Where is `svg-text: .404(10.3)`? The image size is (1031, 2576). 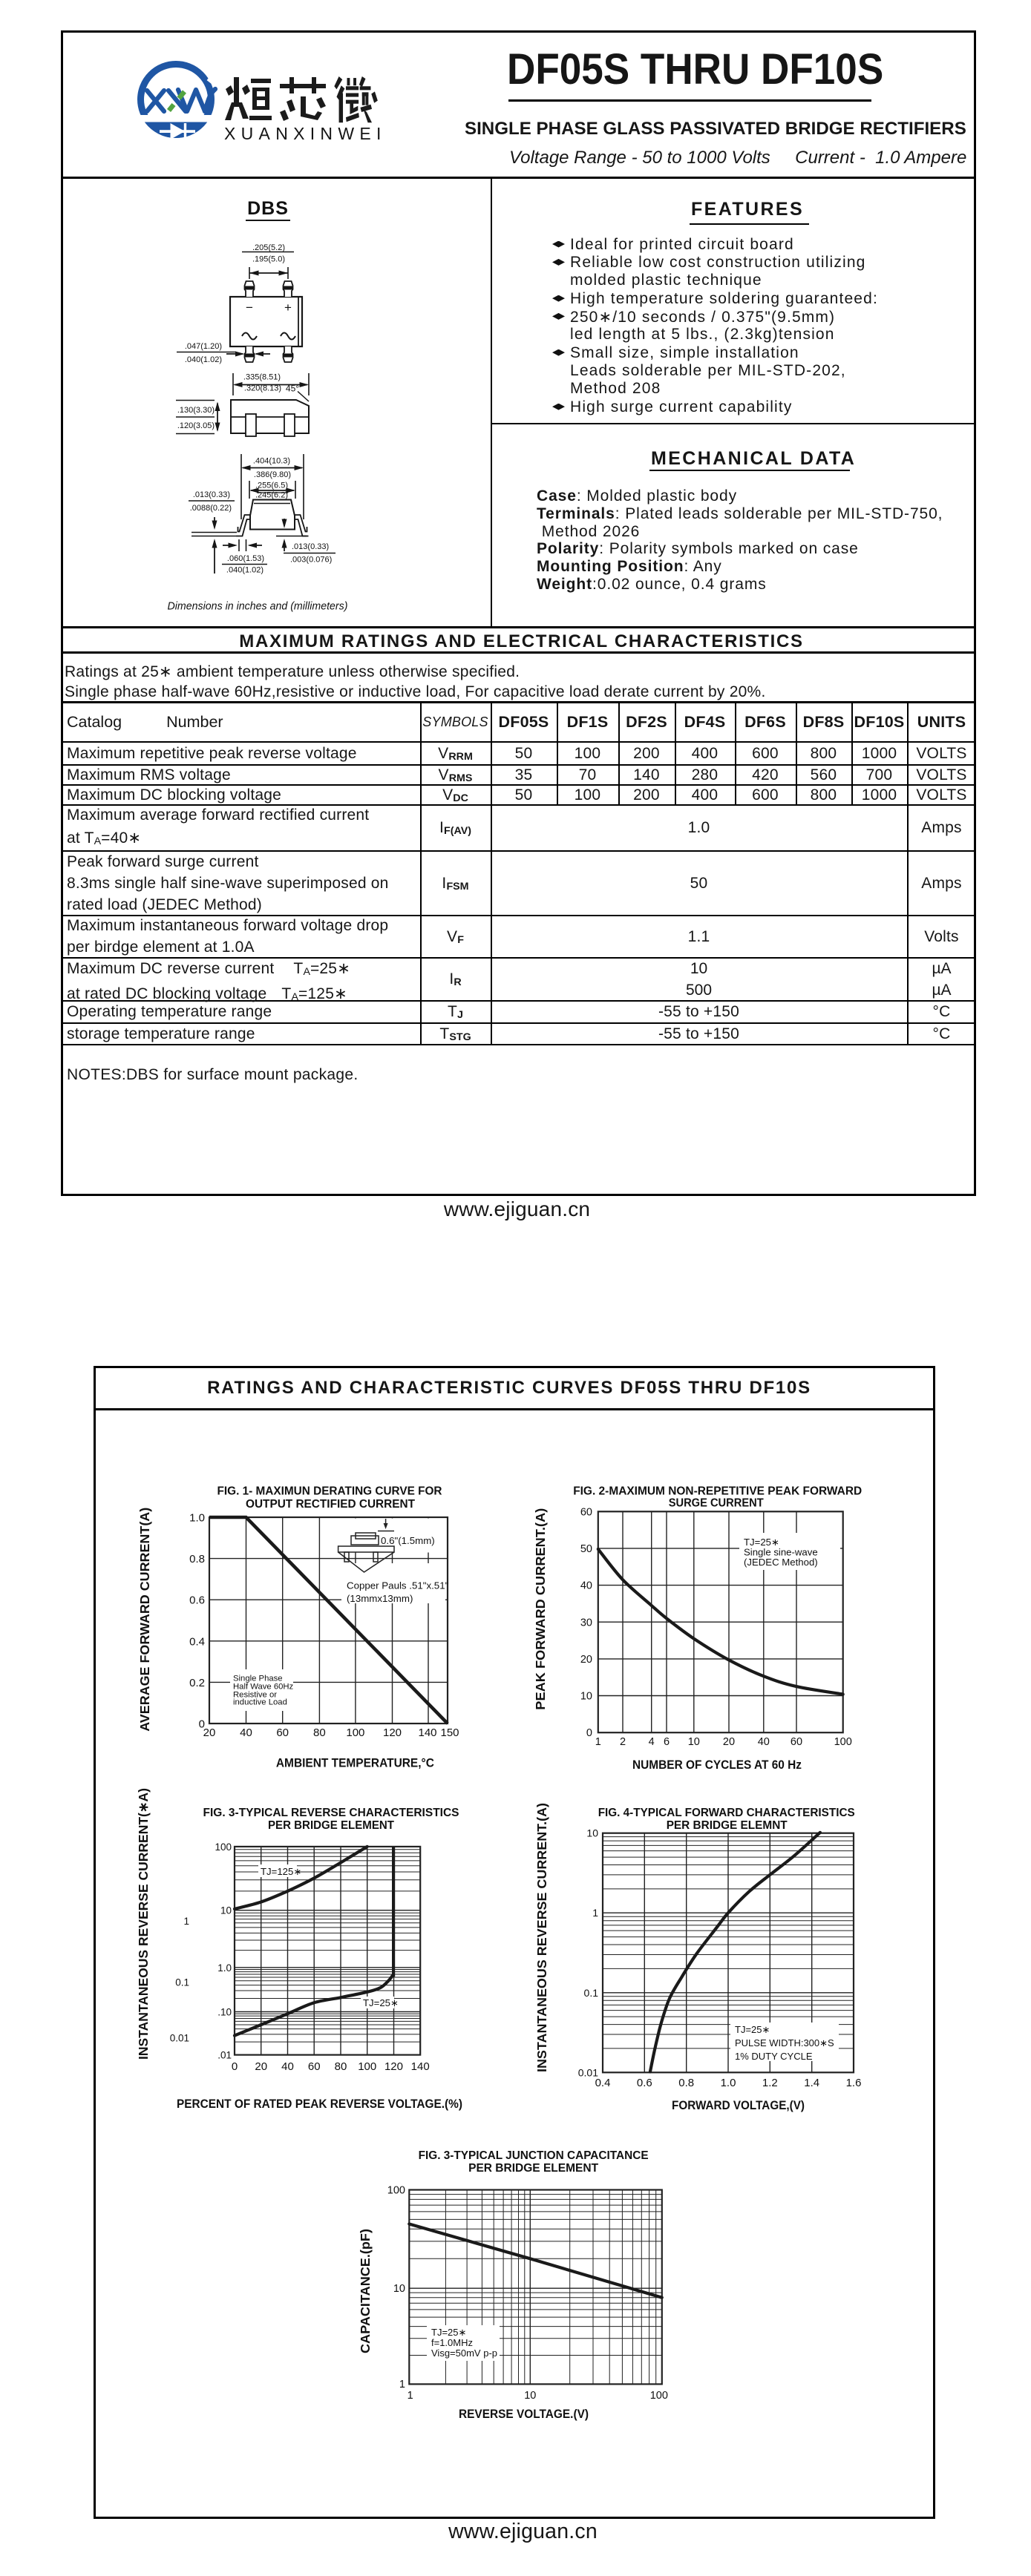 svg-text: .404(10.3) is located at coordinates (271, 461).